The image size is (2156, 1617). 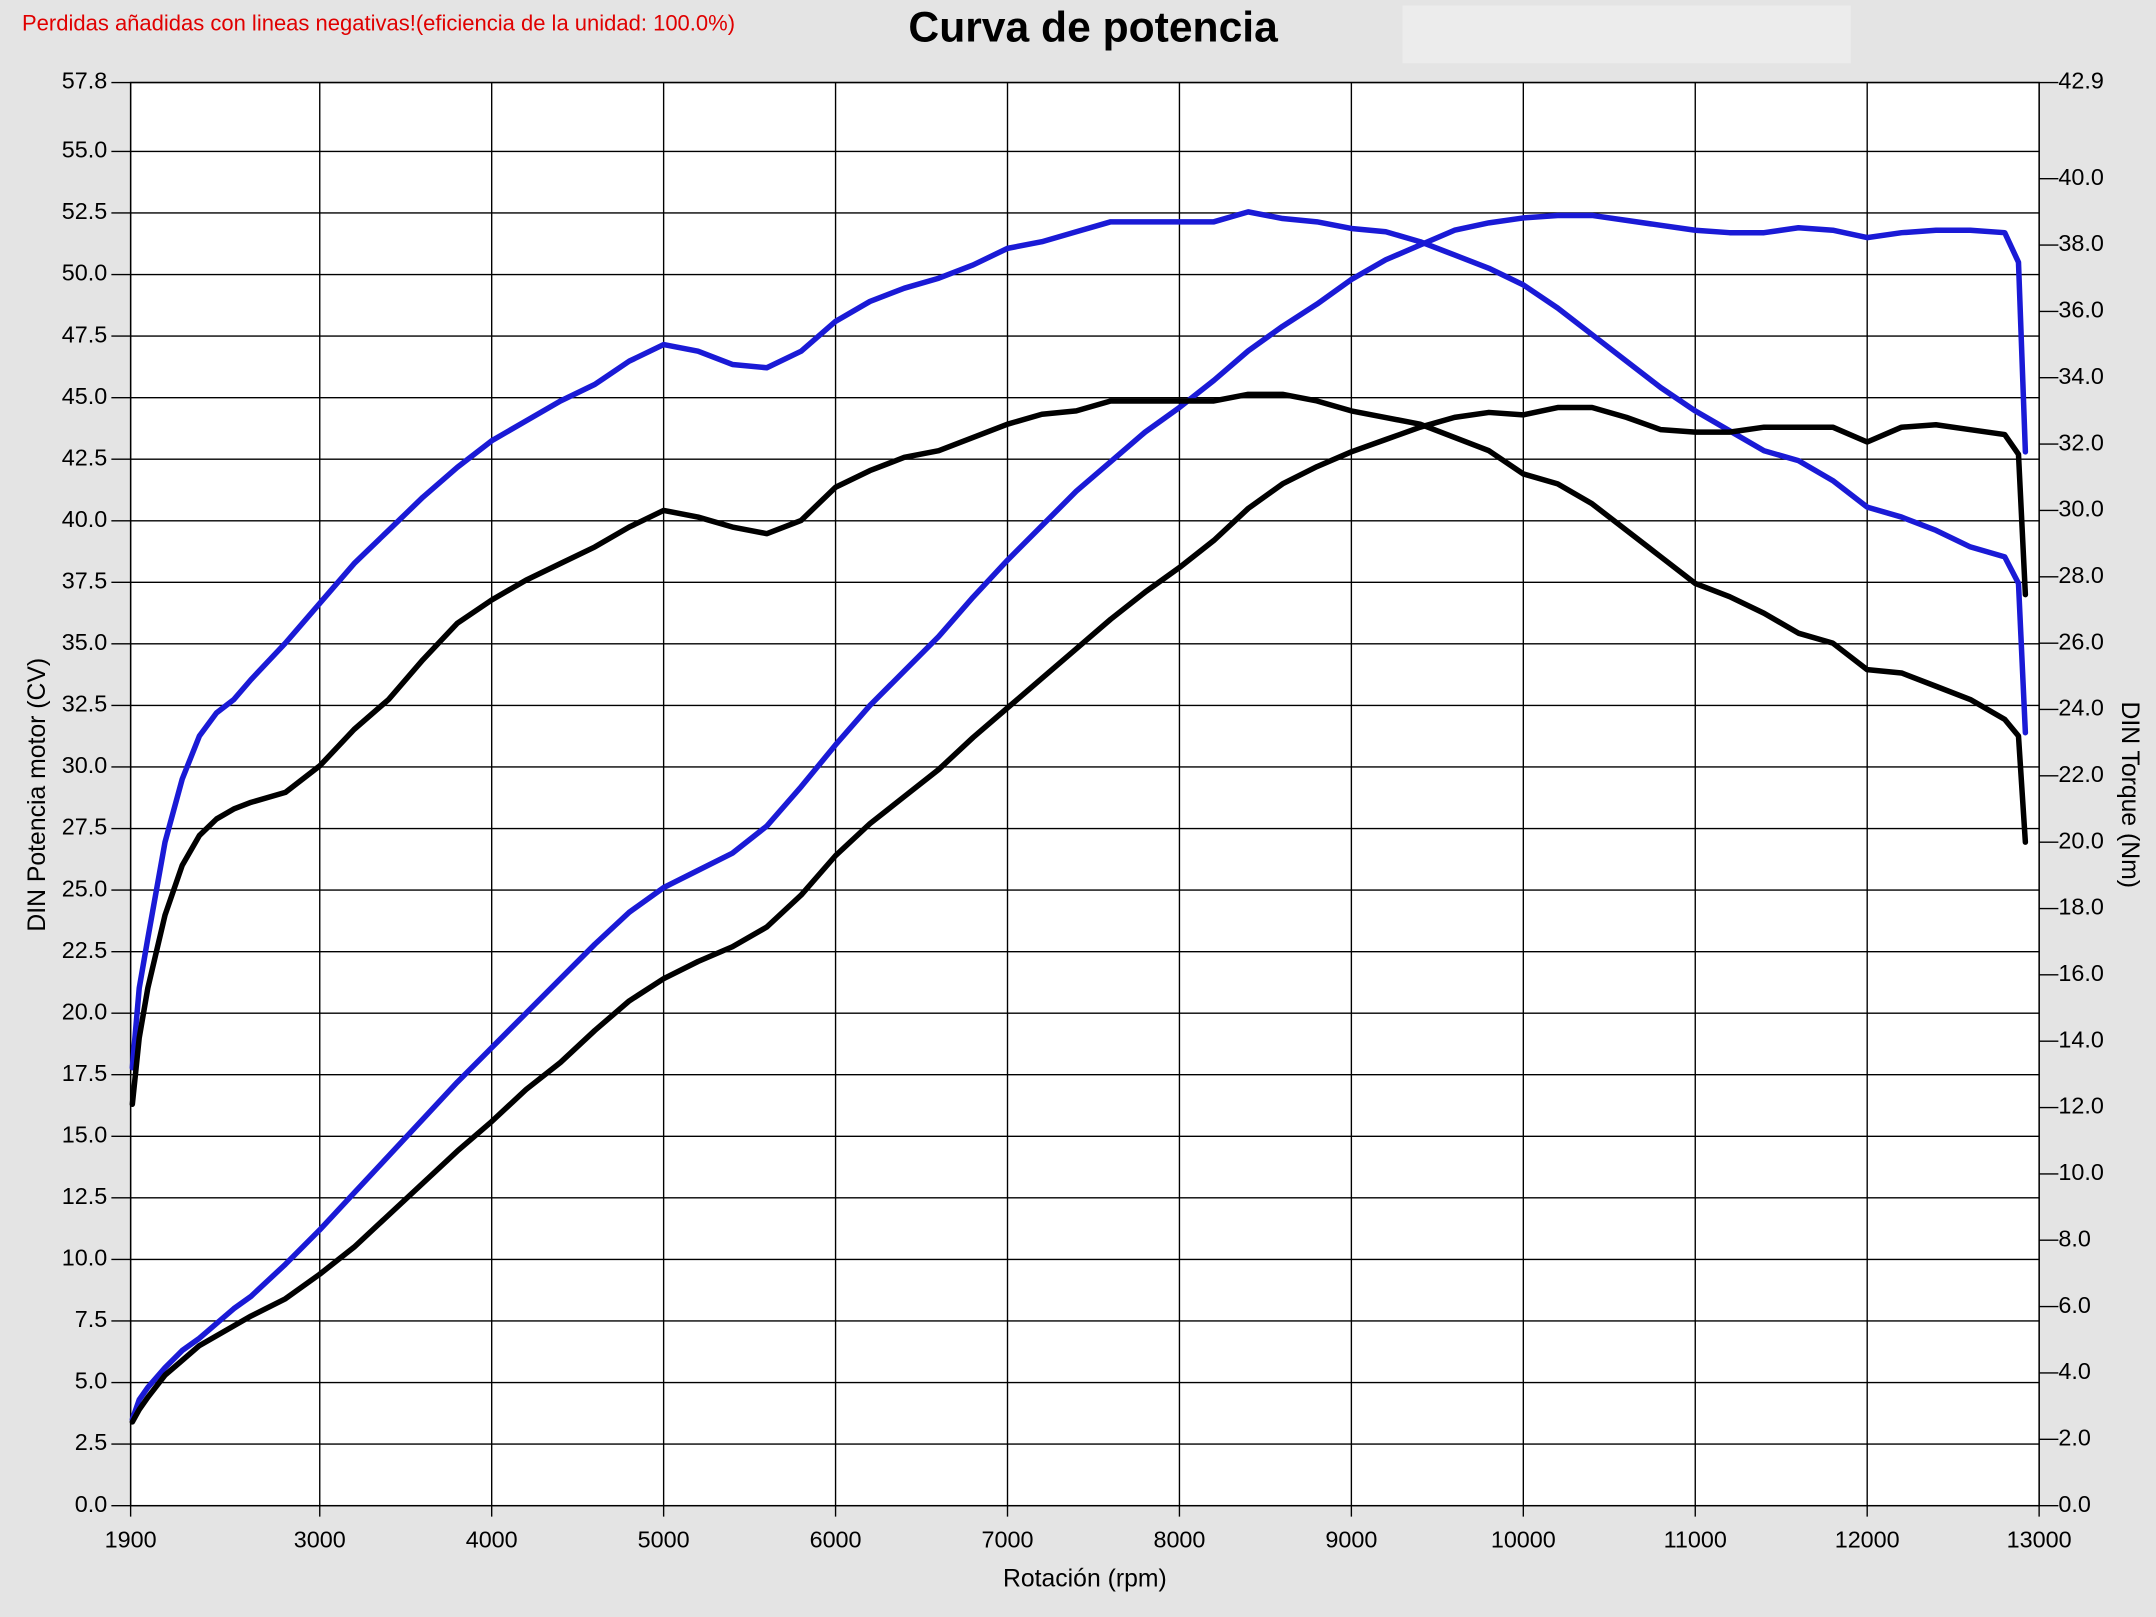 What do you see at coordinates (84, 81) in the screenshot?
I see `y-tick-label: 57.8` at bounding box center [84, 81].